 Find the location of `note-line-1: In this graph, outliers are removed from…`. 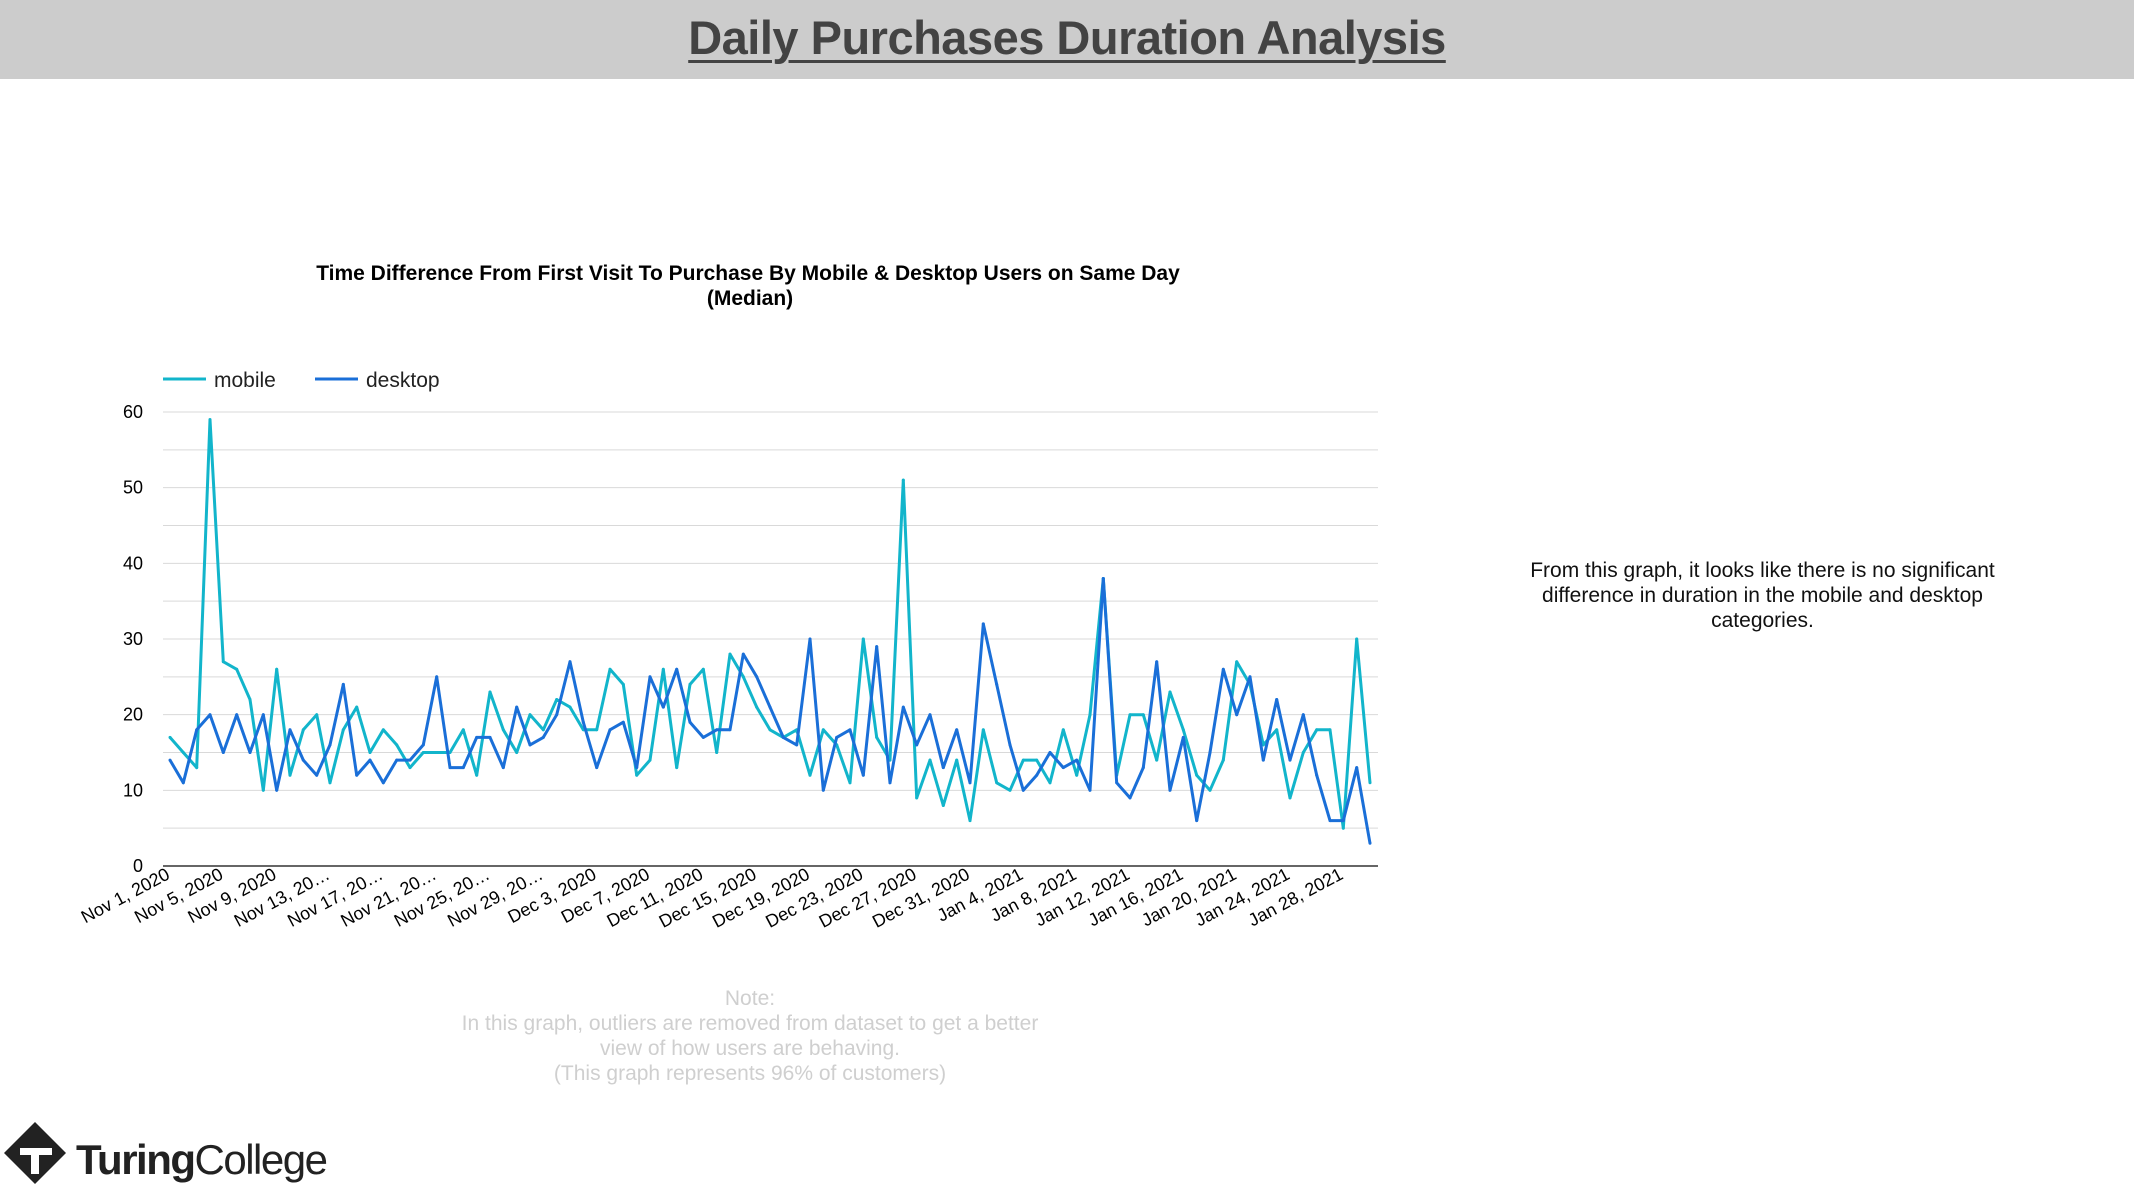

note-line-1: In this graph, outliers are removed from… is located at coordinates (750, 1023).